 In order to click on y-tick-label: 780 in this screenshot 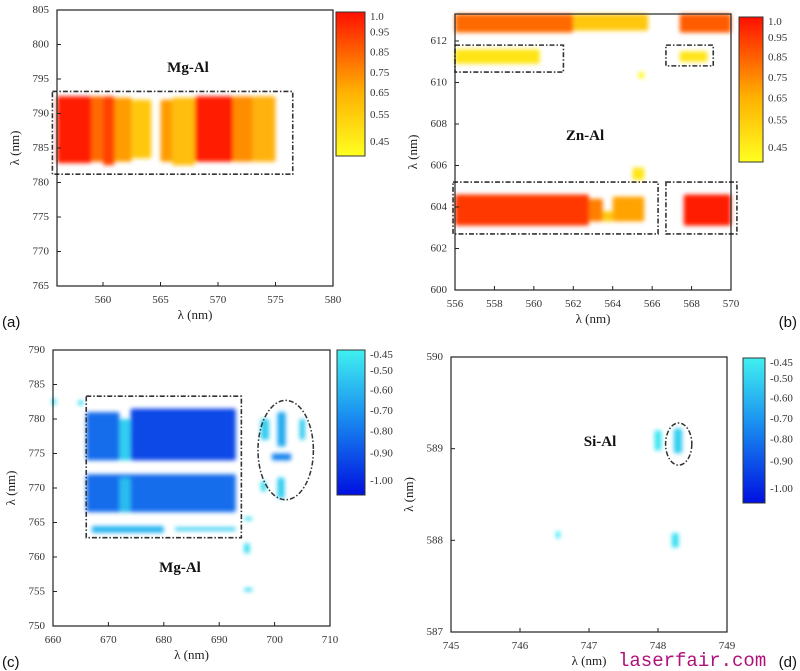, I will do `click(37, 419)`.